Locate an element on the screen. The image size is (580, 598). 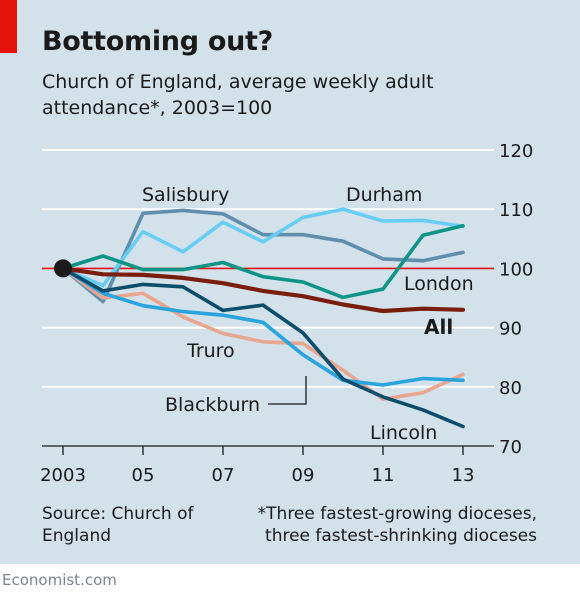
series-label-all: All is located at coordinates (438, 327).